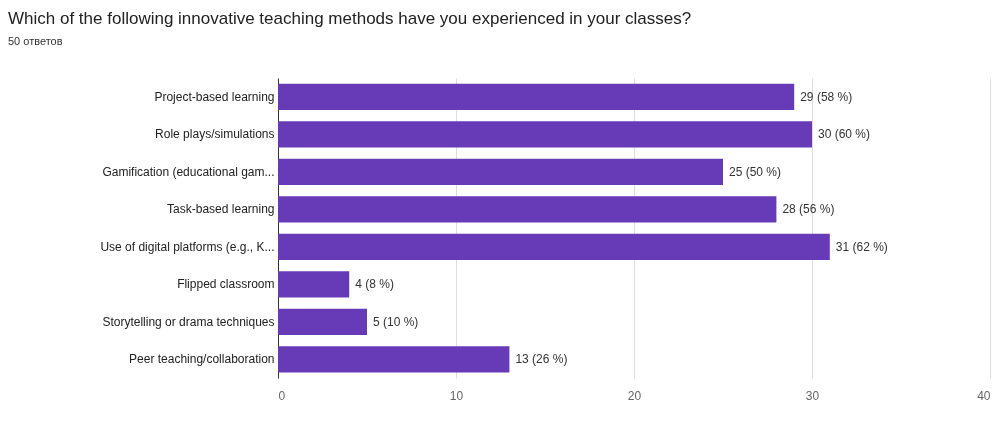  I want to click on data-label: 25 (50 %), so click(755, 171).